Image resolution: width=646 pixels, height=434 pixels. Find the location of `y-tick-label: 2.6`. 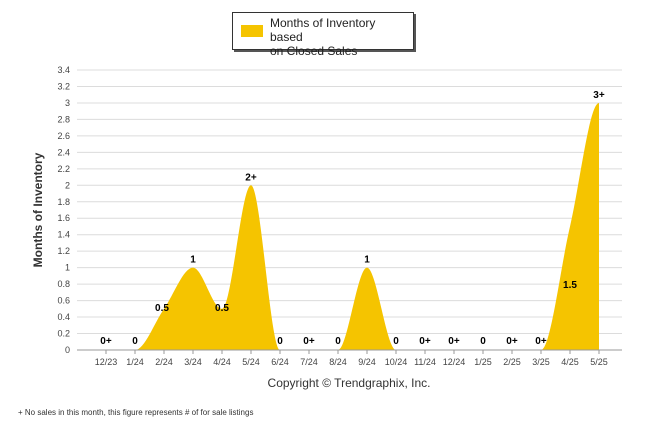

y-tick-label: 2.6 is located at coordinates (63, 136).